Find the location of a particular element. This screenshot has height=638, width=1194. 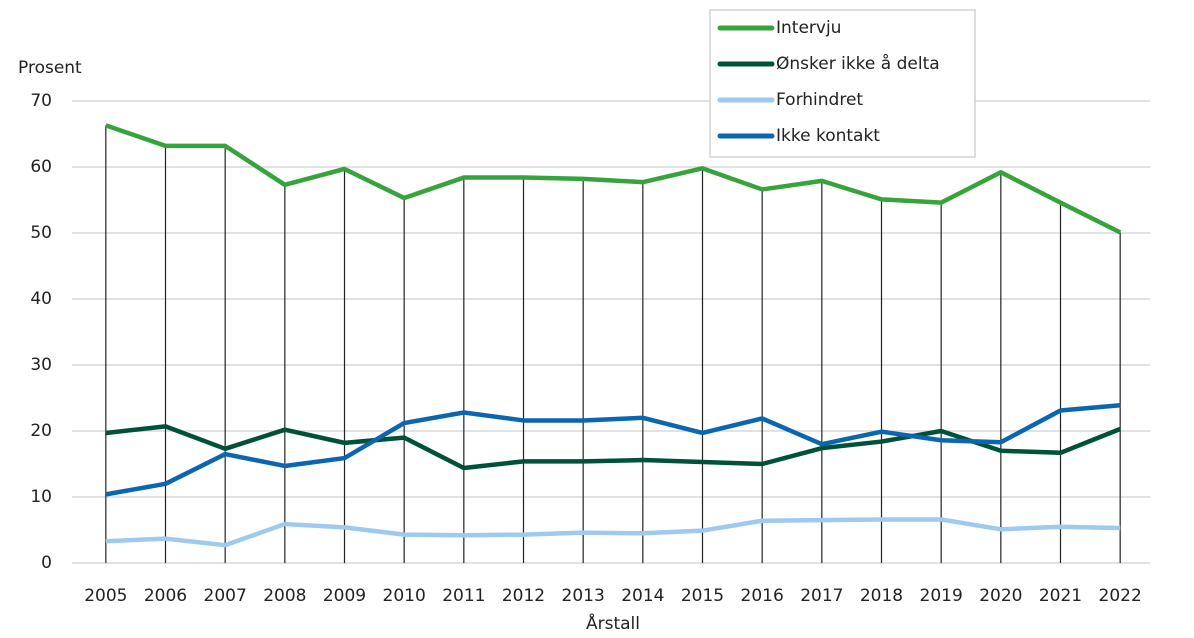

x-tick-label: 2005 is located at coordinates (105, 596).